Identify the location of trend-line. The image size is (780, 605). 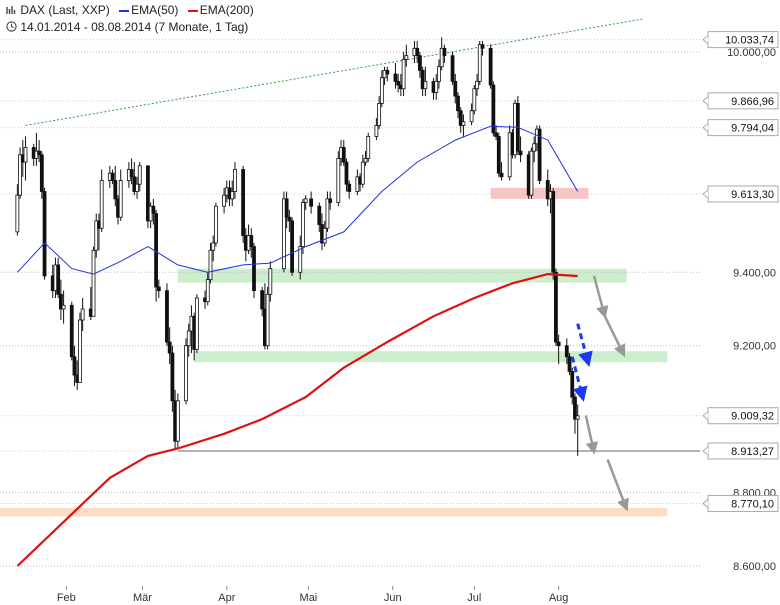
(334, 72).